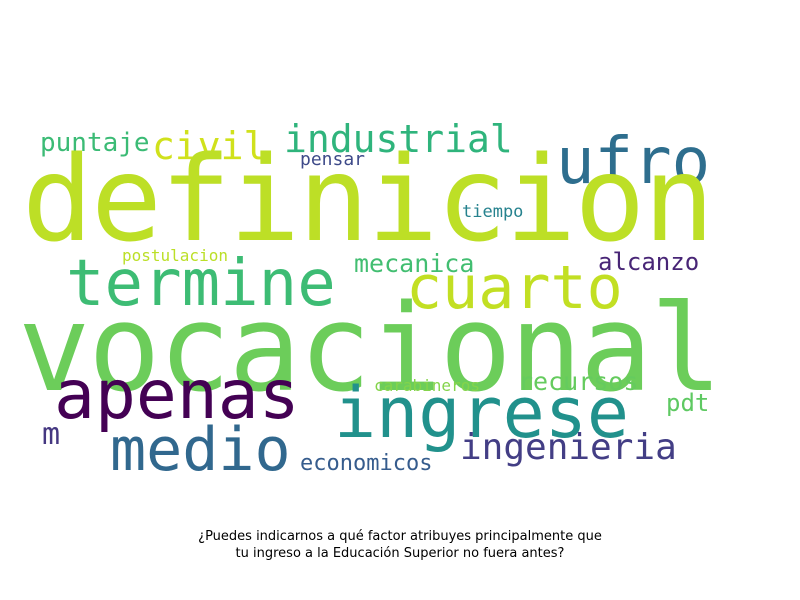  Describe the element at coordinates (95, 143) in the screenshot. I see `word-puntaje: puntaje` at that location.